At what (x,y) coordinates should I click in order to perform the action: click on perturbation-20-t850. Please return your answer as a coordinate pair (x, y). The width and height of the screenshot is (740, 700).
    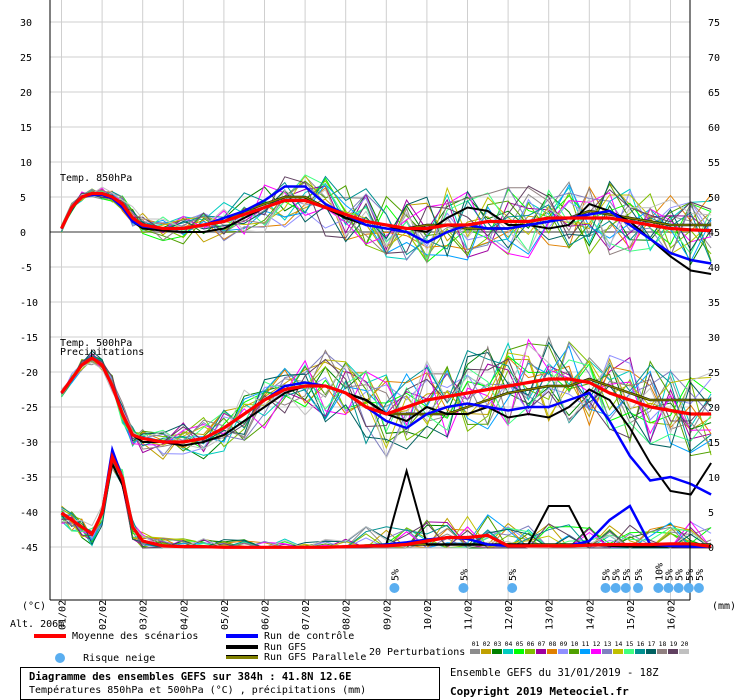
    Looking at the image, I should click on (386, 219).